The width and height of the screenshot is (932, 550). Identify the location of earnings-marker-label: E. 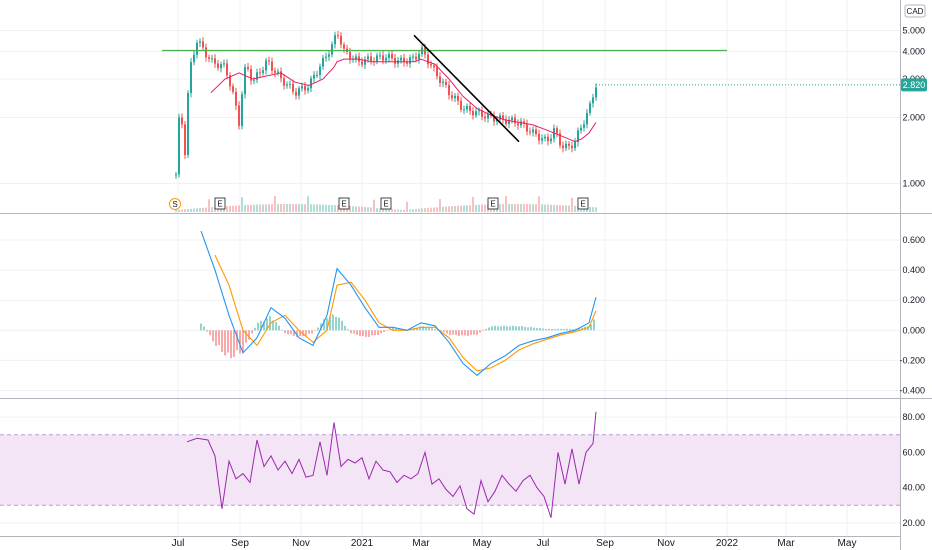
(385, 204).